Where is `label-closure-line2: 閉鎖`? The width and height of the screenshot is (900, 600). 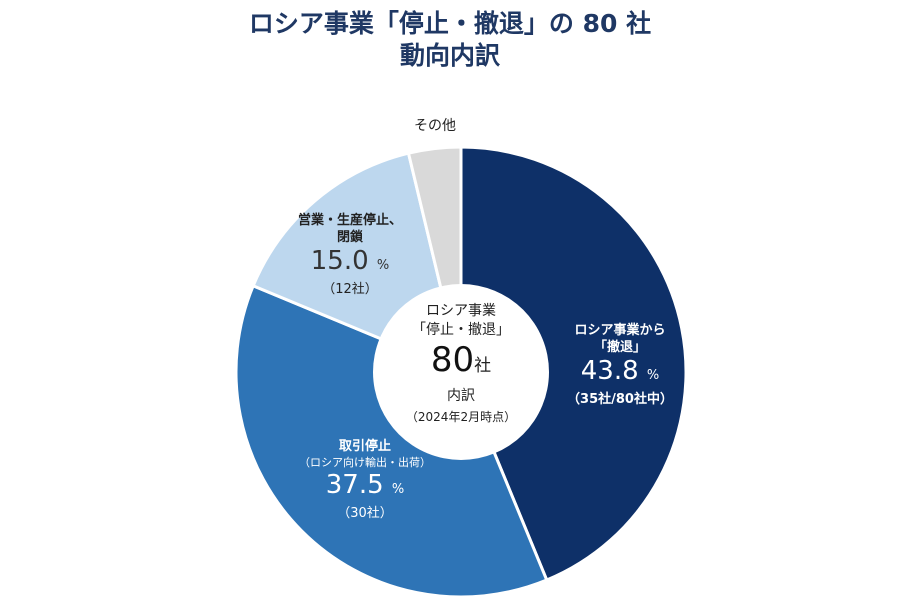 label-closure-line2: 閉鎖 is located at coordinates (349, 237).